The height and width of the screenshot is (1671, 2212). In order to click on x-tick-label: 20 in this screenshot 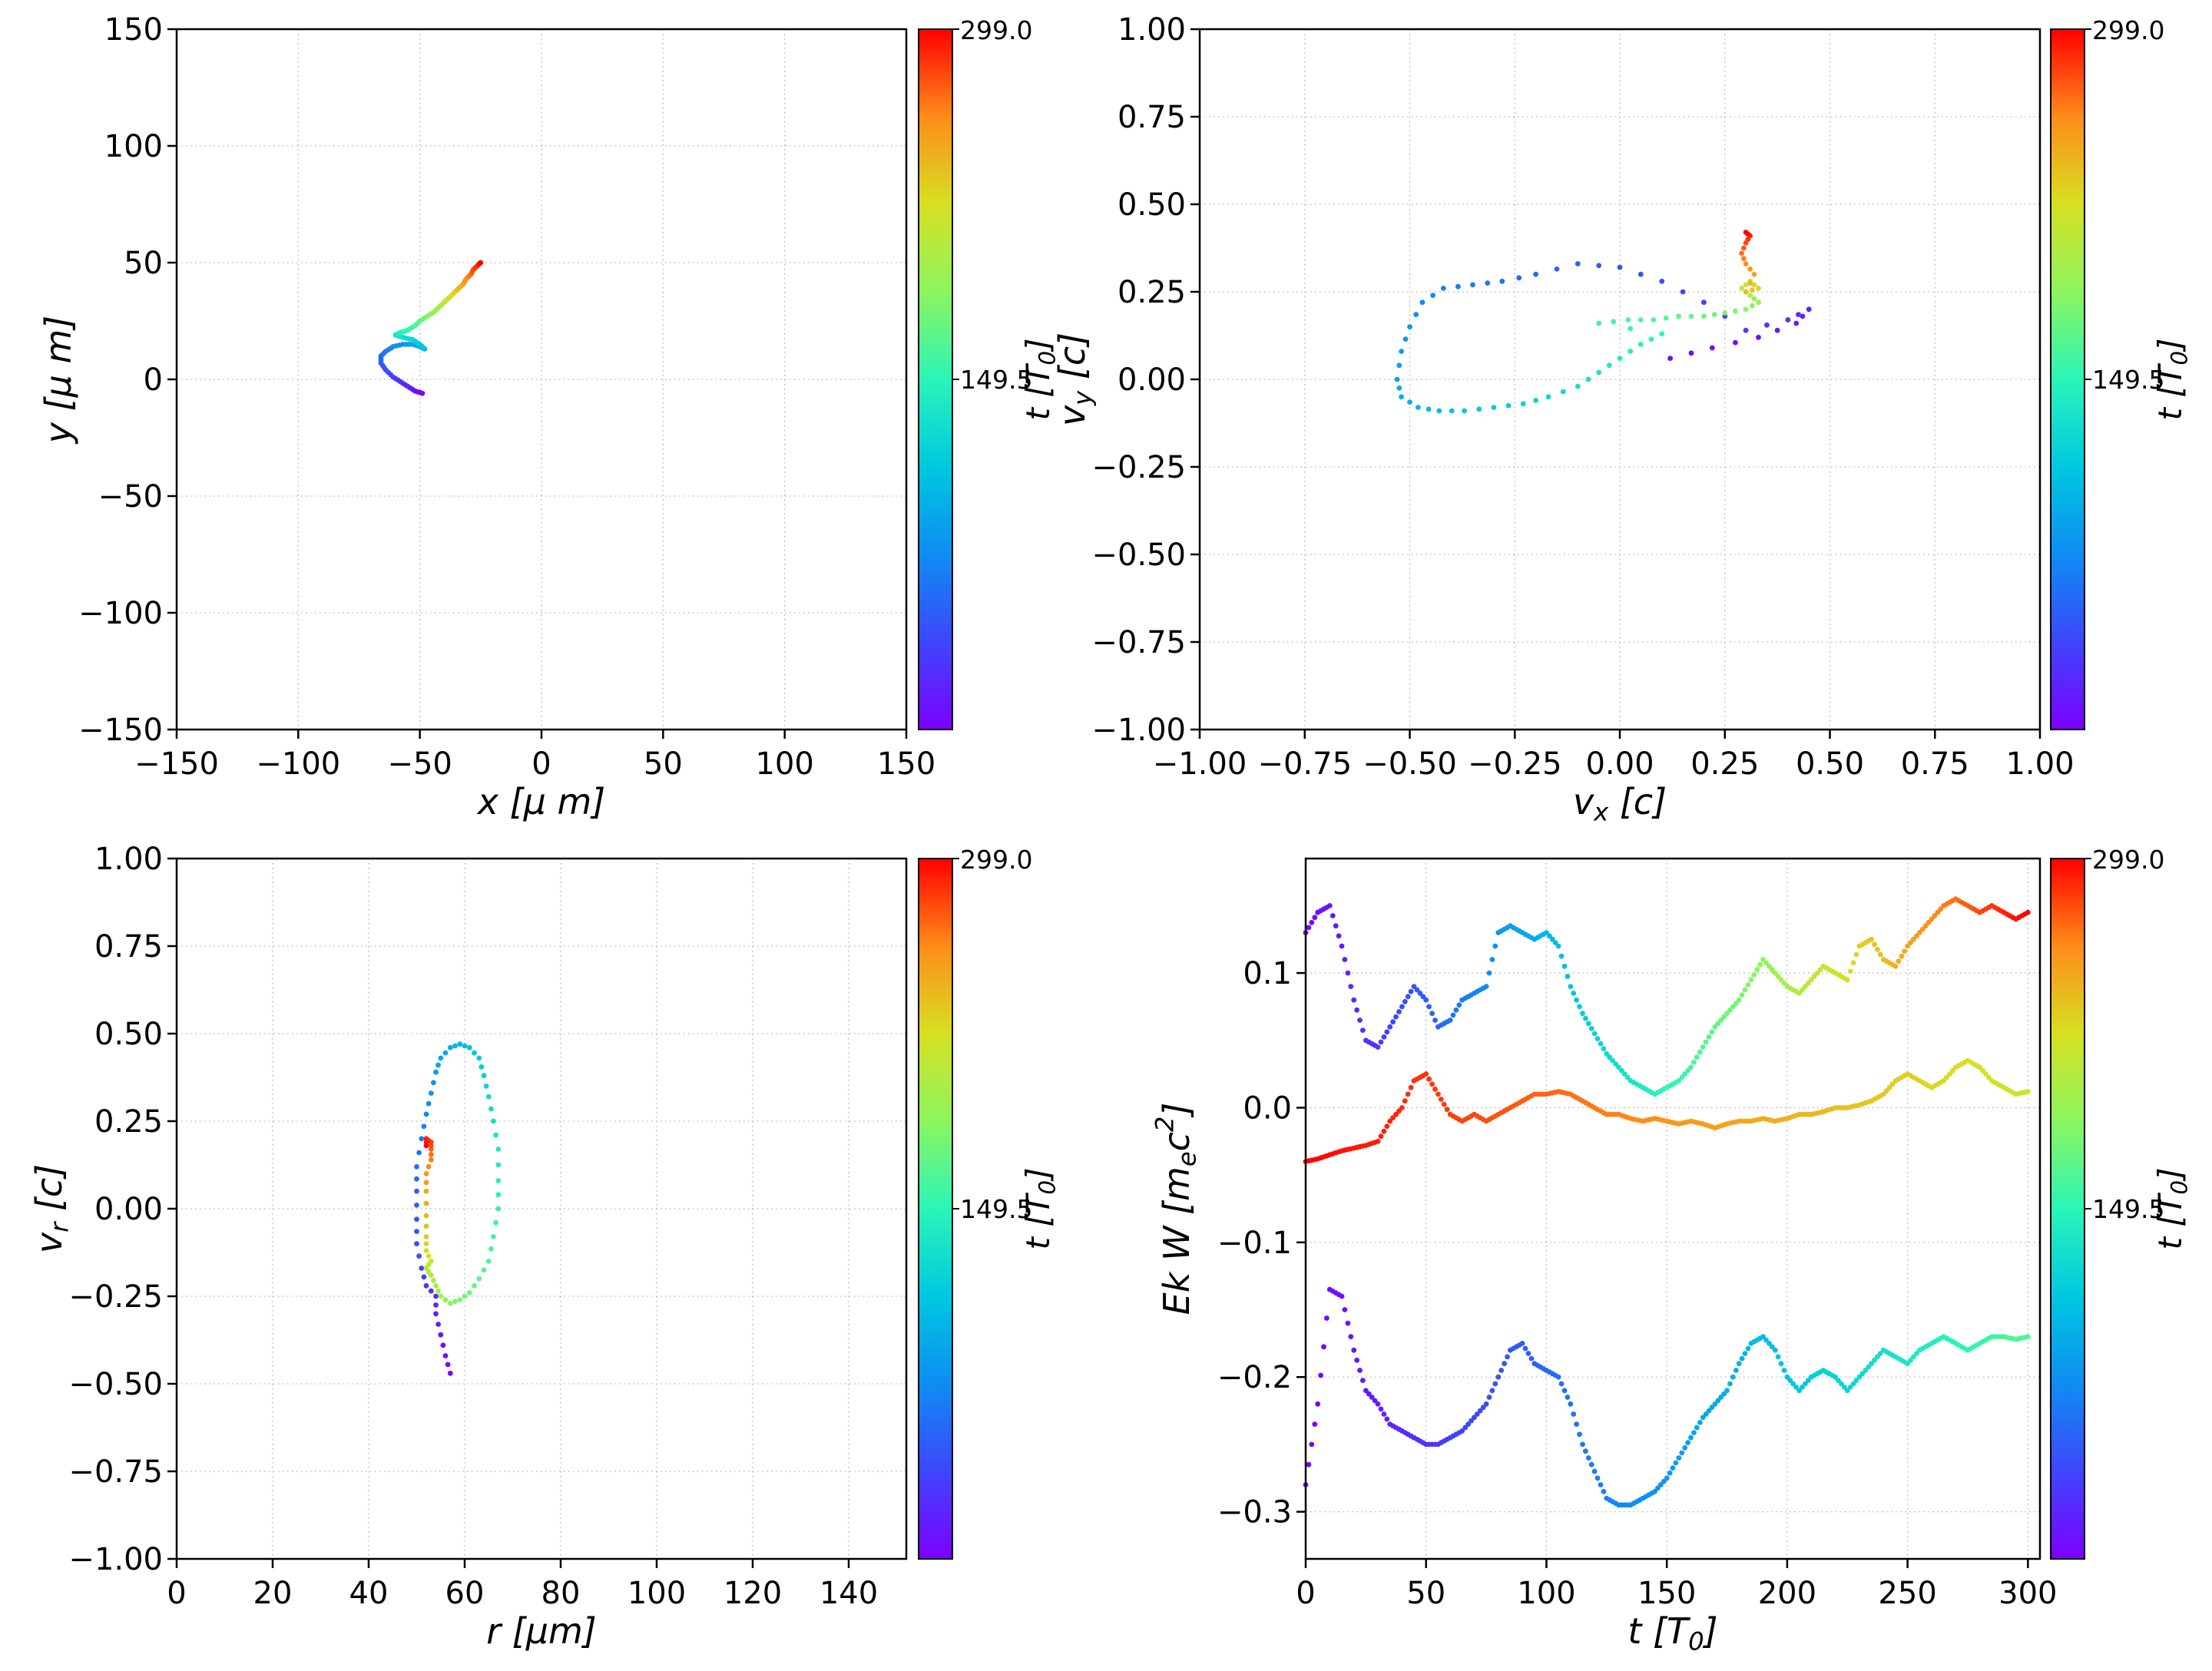, I will do `click(273, 1593)`.